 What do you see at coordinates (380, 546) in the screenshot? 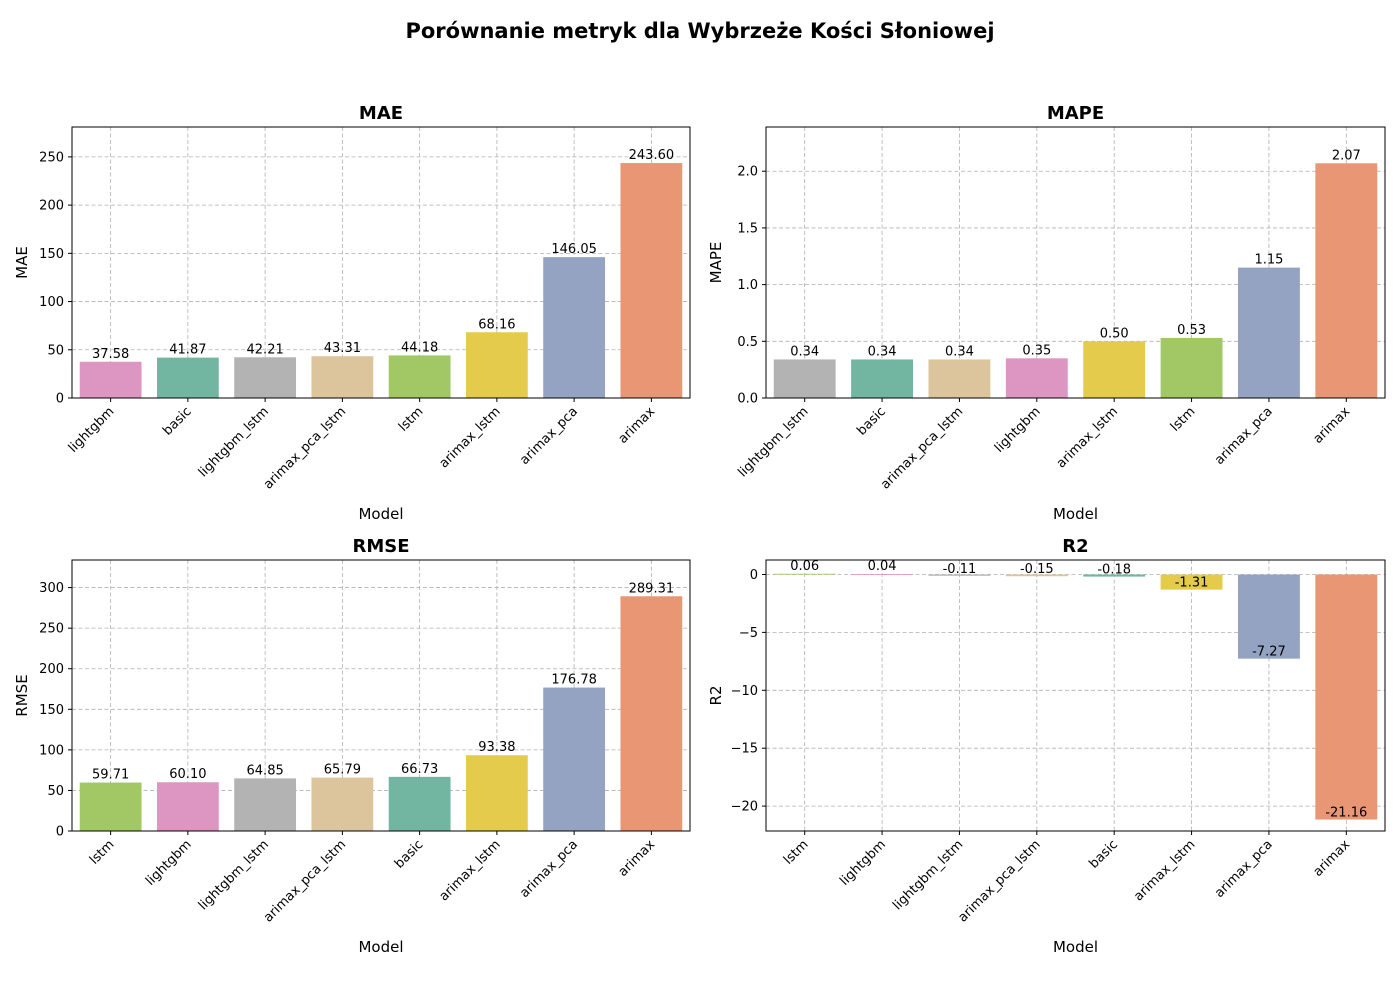
I see `panel-title: RMSE` at bounding box center [380, 546].